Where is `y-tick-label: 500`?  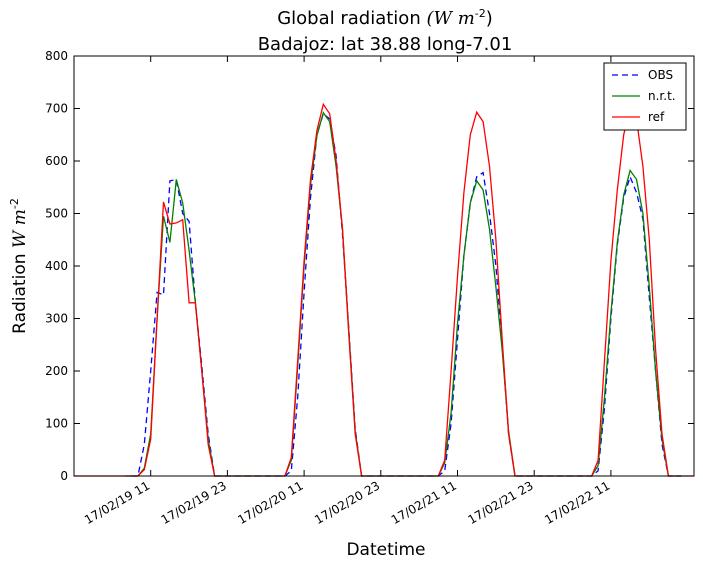
y-tick-label: 500 is located at coordinates (56, 214).